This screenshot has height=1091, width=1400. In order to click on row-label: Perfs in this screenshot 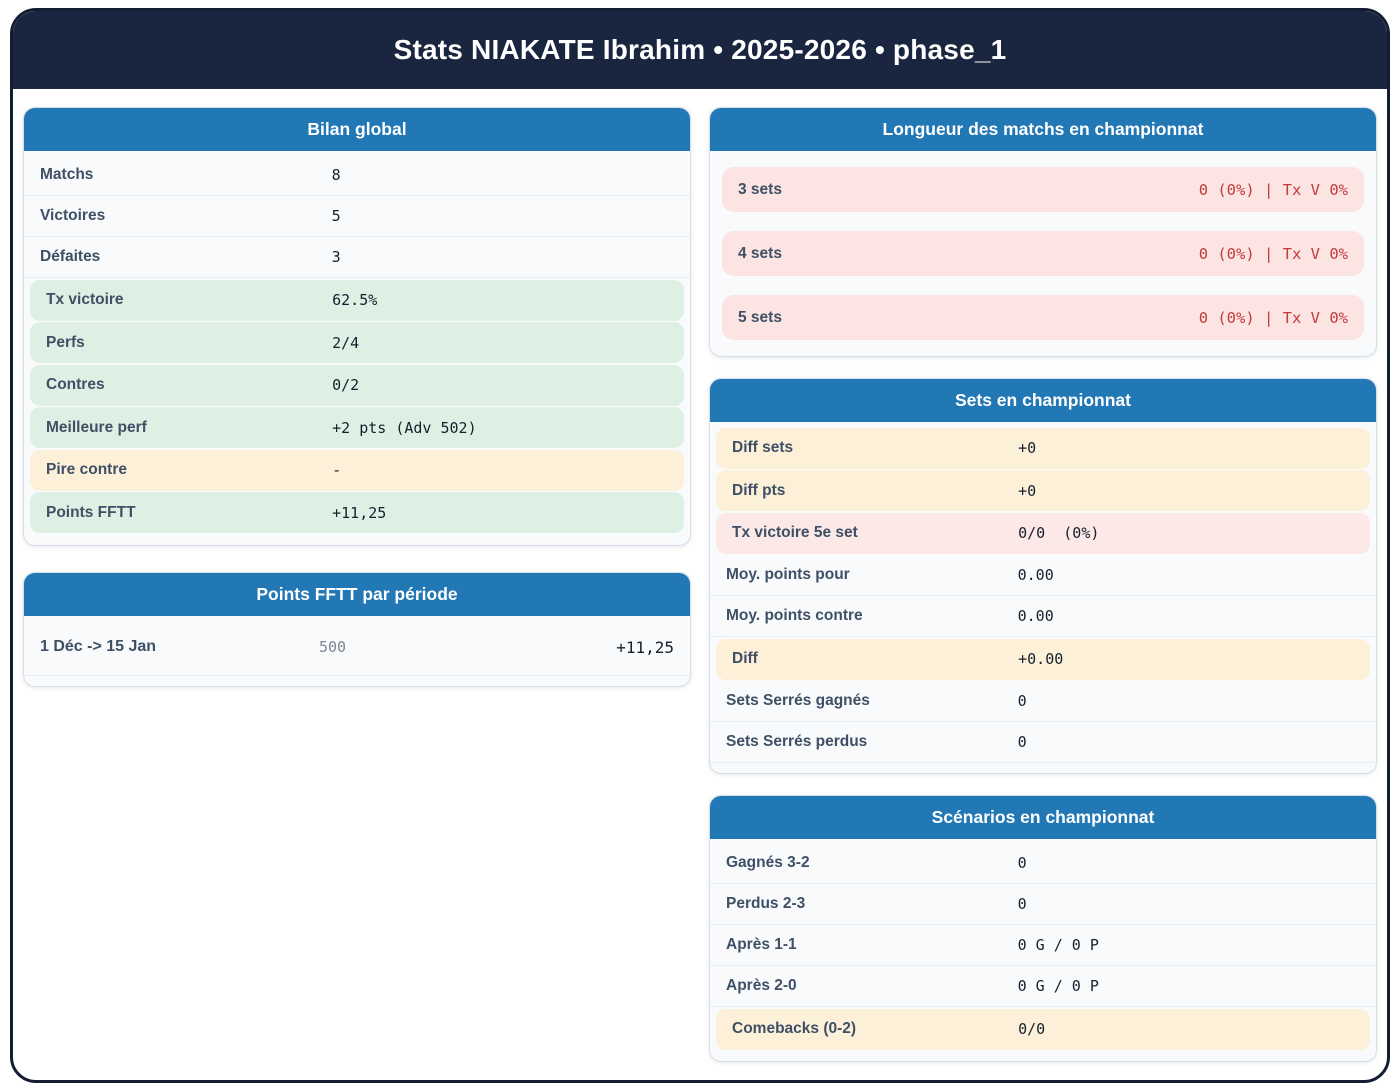, I will do `click(65, 342)`.